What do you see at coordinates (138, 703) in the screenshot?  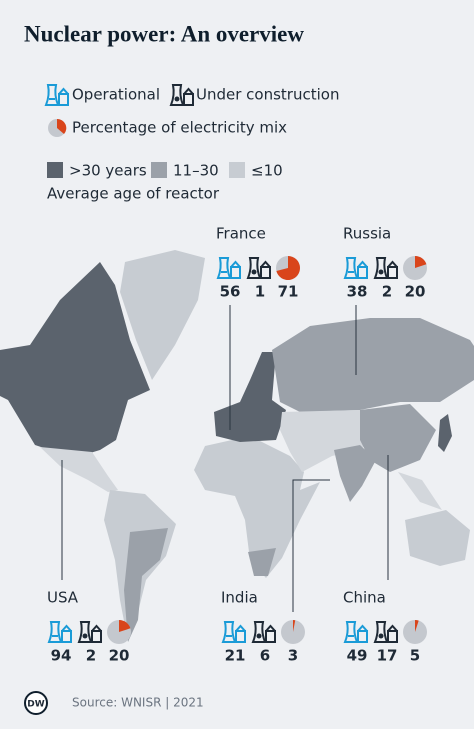 I see `source: Source: WNISR | 2021` at bounding box center [138, 703].